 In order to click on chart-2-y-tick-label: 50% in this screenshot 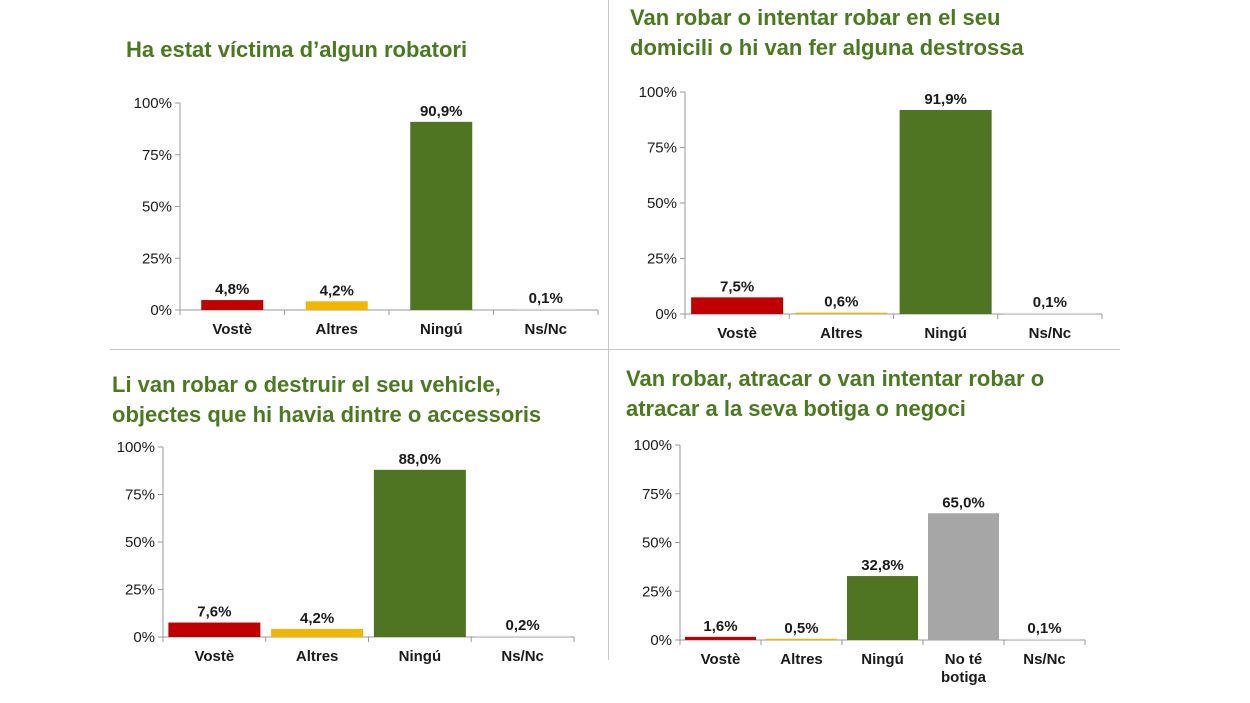, I will do `click(662, 203)`.